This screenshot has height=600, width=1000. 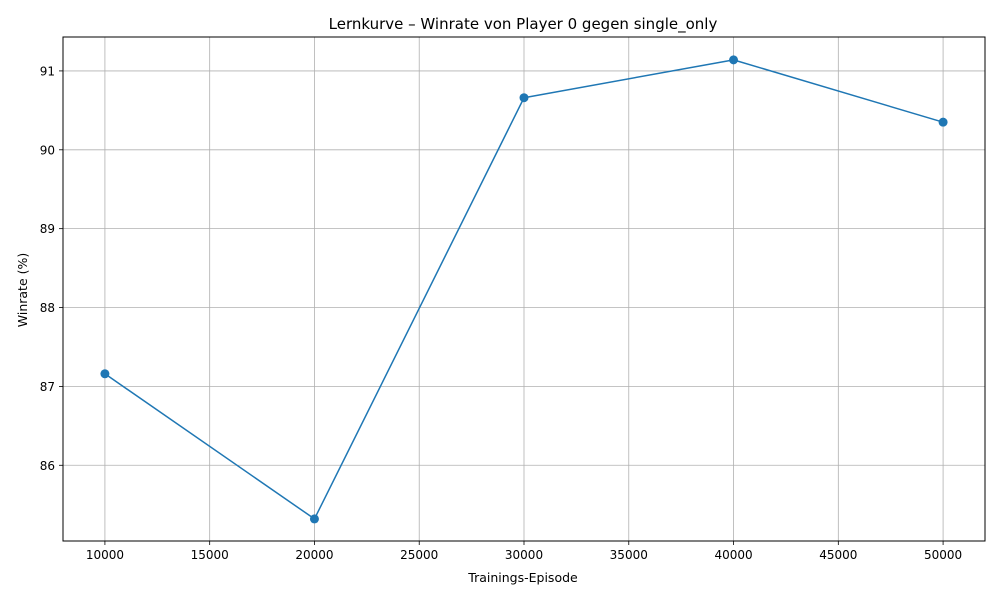 What do you see at coordinates (733, 555) in the screenshot?
I see `x-tick-label: 40000` at bounding box center [733, 555].